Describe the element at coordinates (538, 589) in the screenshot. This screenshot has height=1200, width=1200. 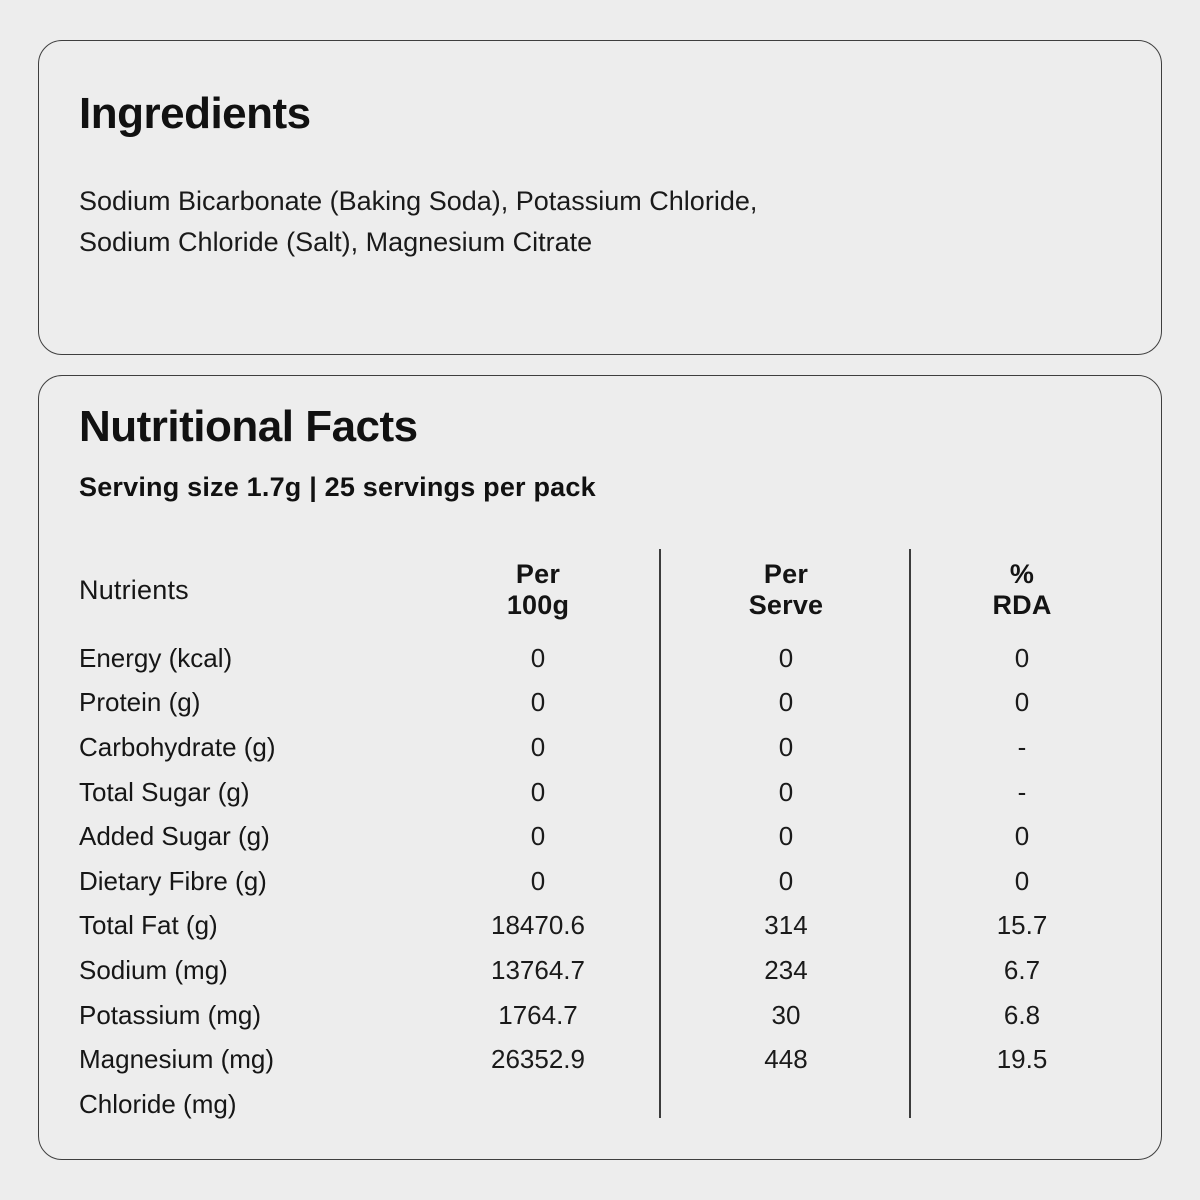
I see `header-per-100g: Per 100g` at that location.